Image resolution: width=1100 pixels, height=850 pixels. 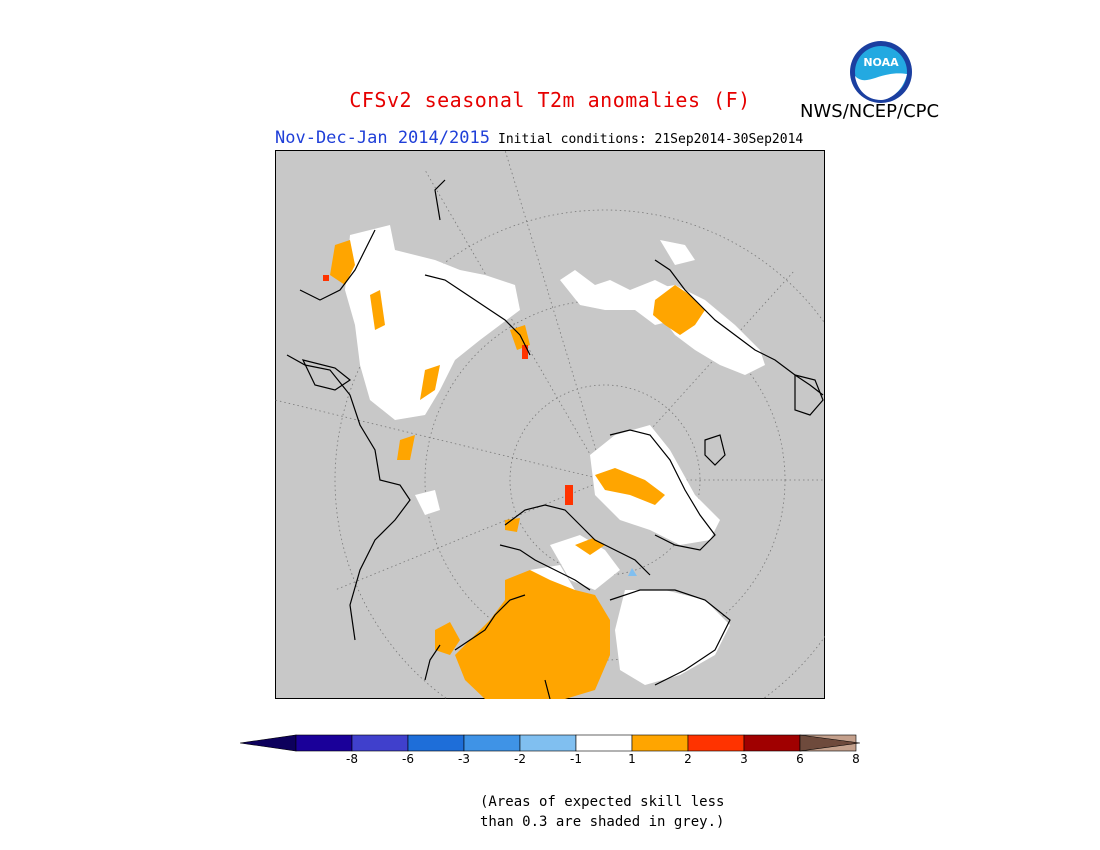 I want to click on colorbar-over-arrow, so click(x=829, y=743).